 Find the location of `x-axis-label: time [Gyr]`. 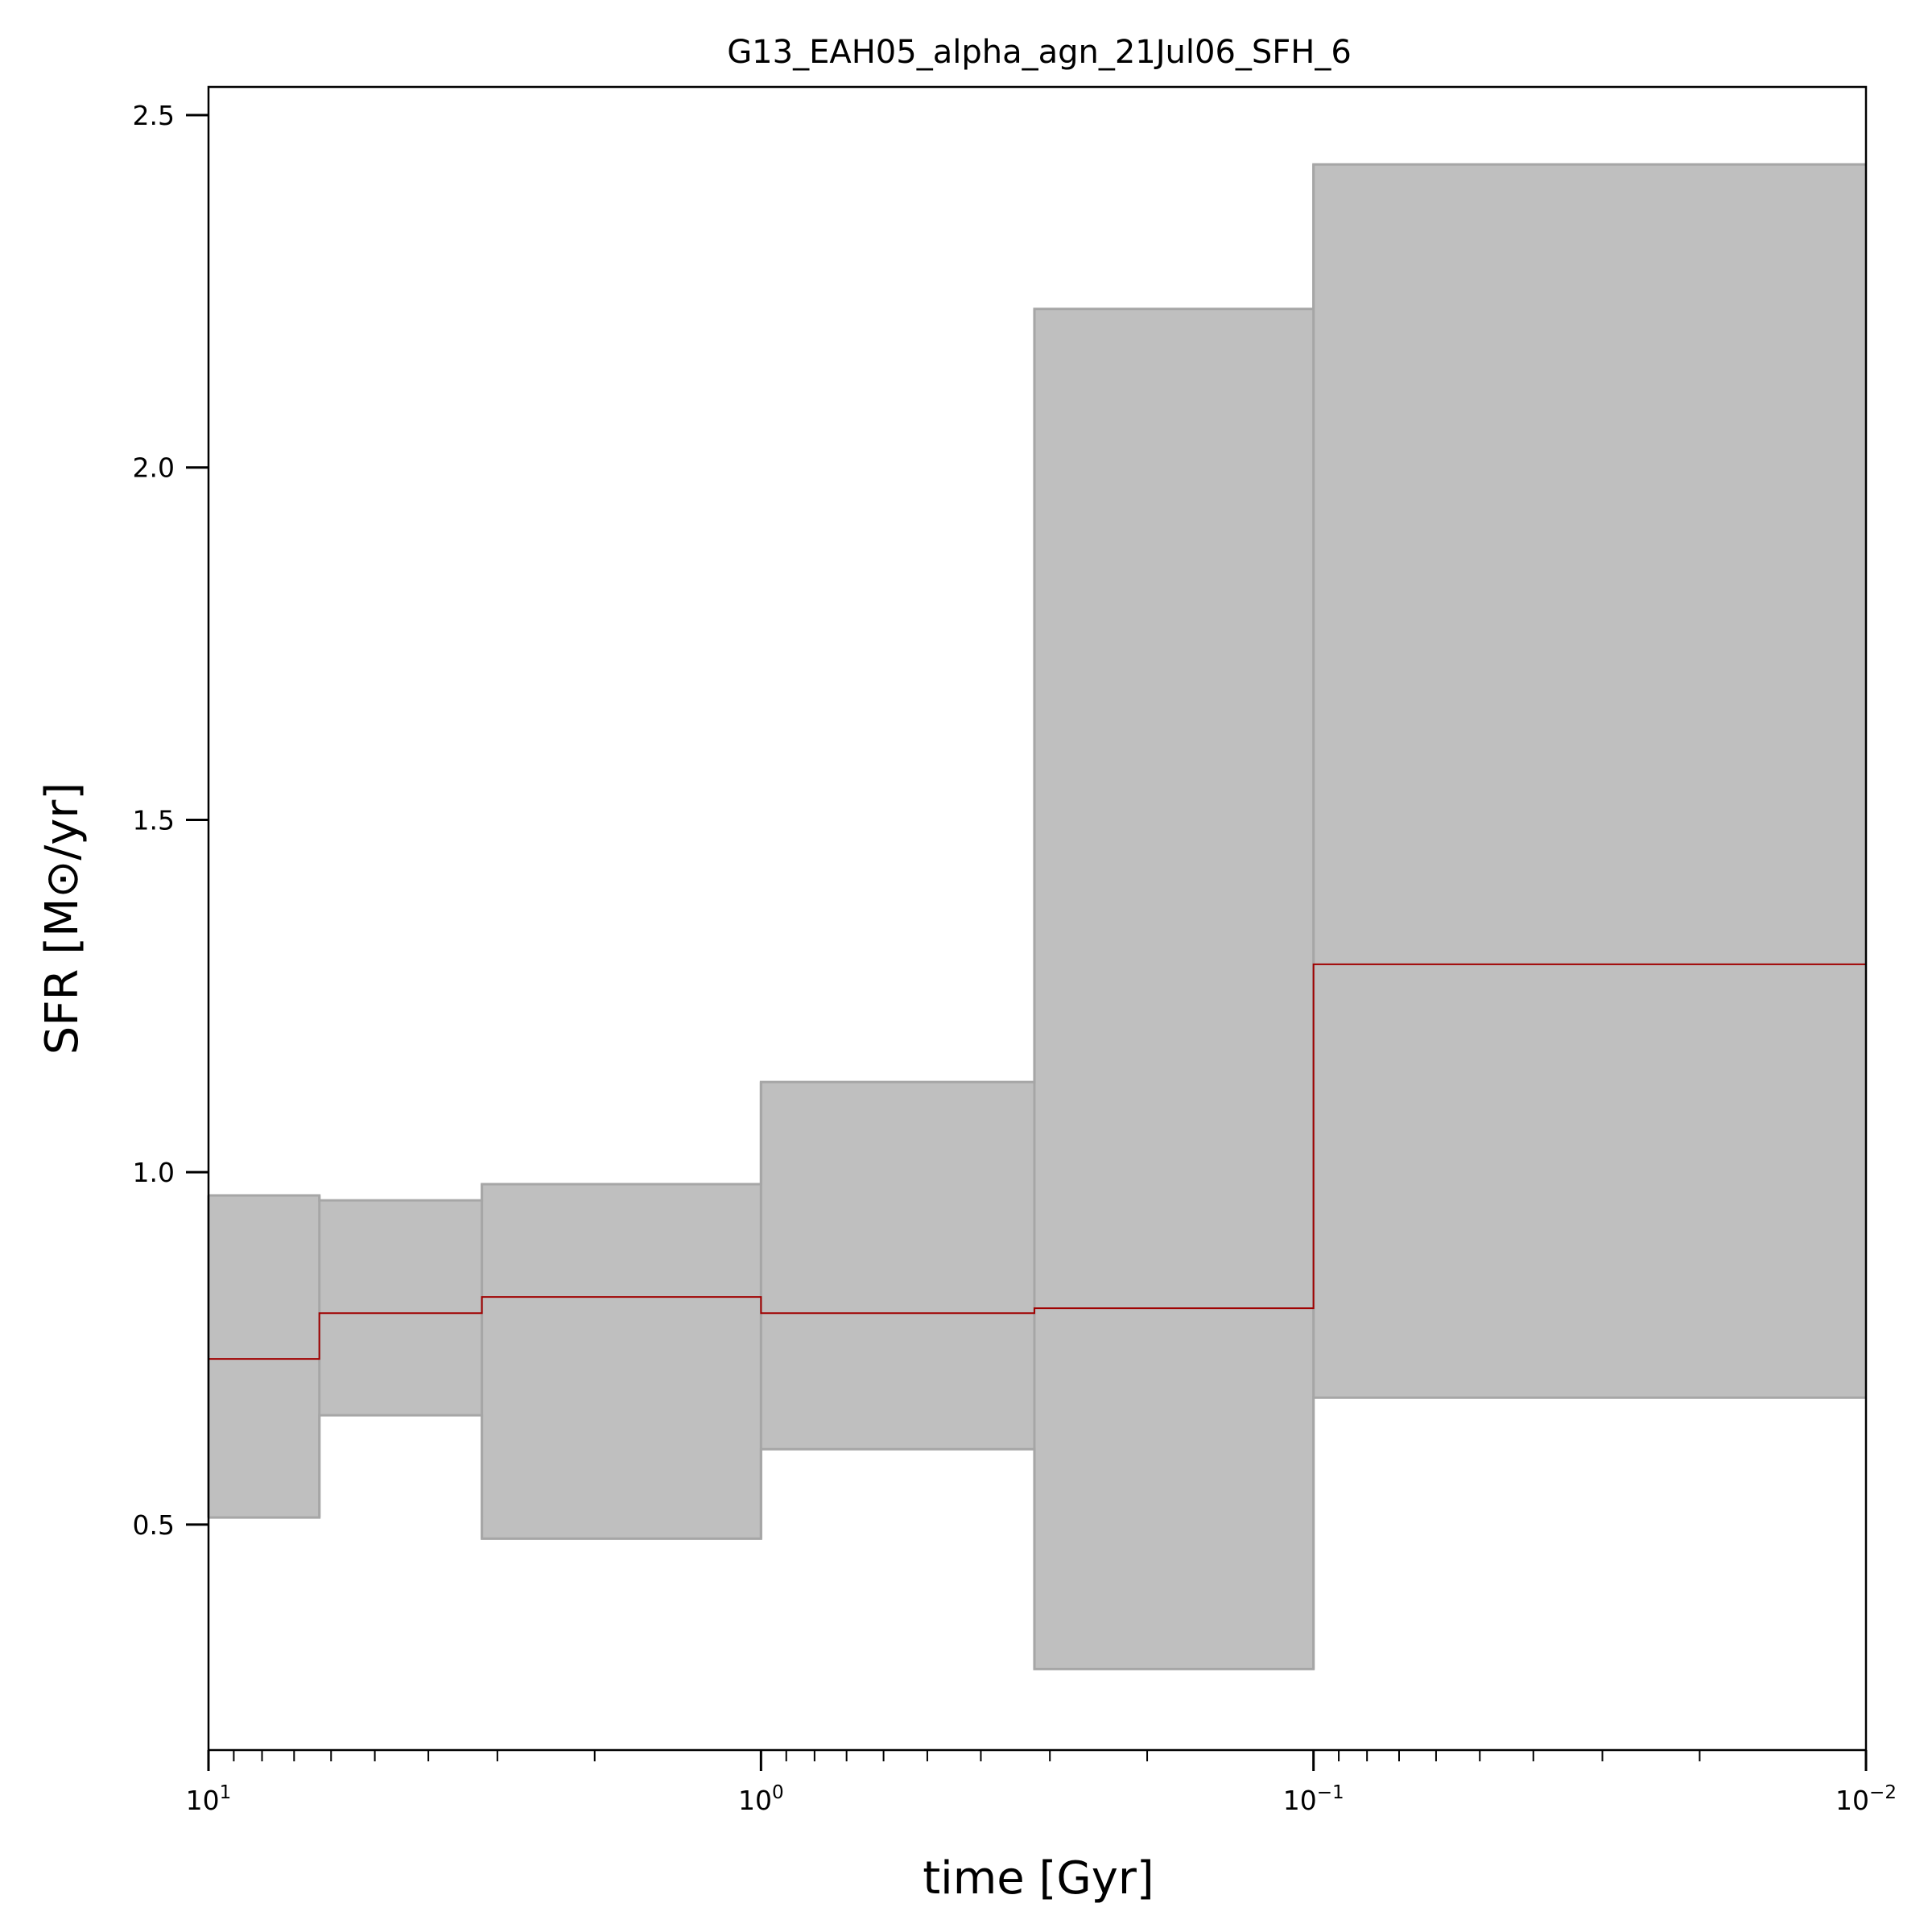

x-axis-label: time [Gyr] is located at coordinates (1038, 1878).